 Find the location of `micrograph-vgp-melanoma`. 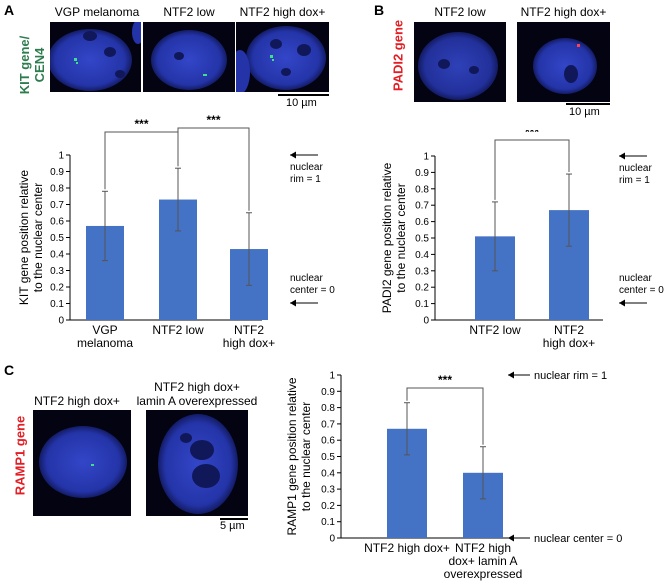

micrograph-vgp-melanoma is located at coordinates (95, 57).